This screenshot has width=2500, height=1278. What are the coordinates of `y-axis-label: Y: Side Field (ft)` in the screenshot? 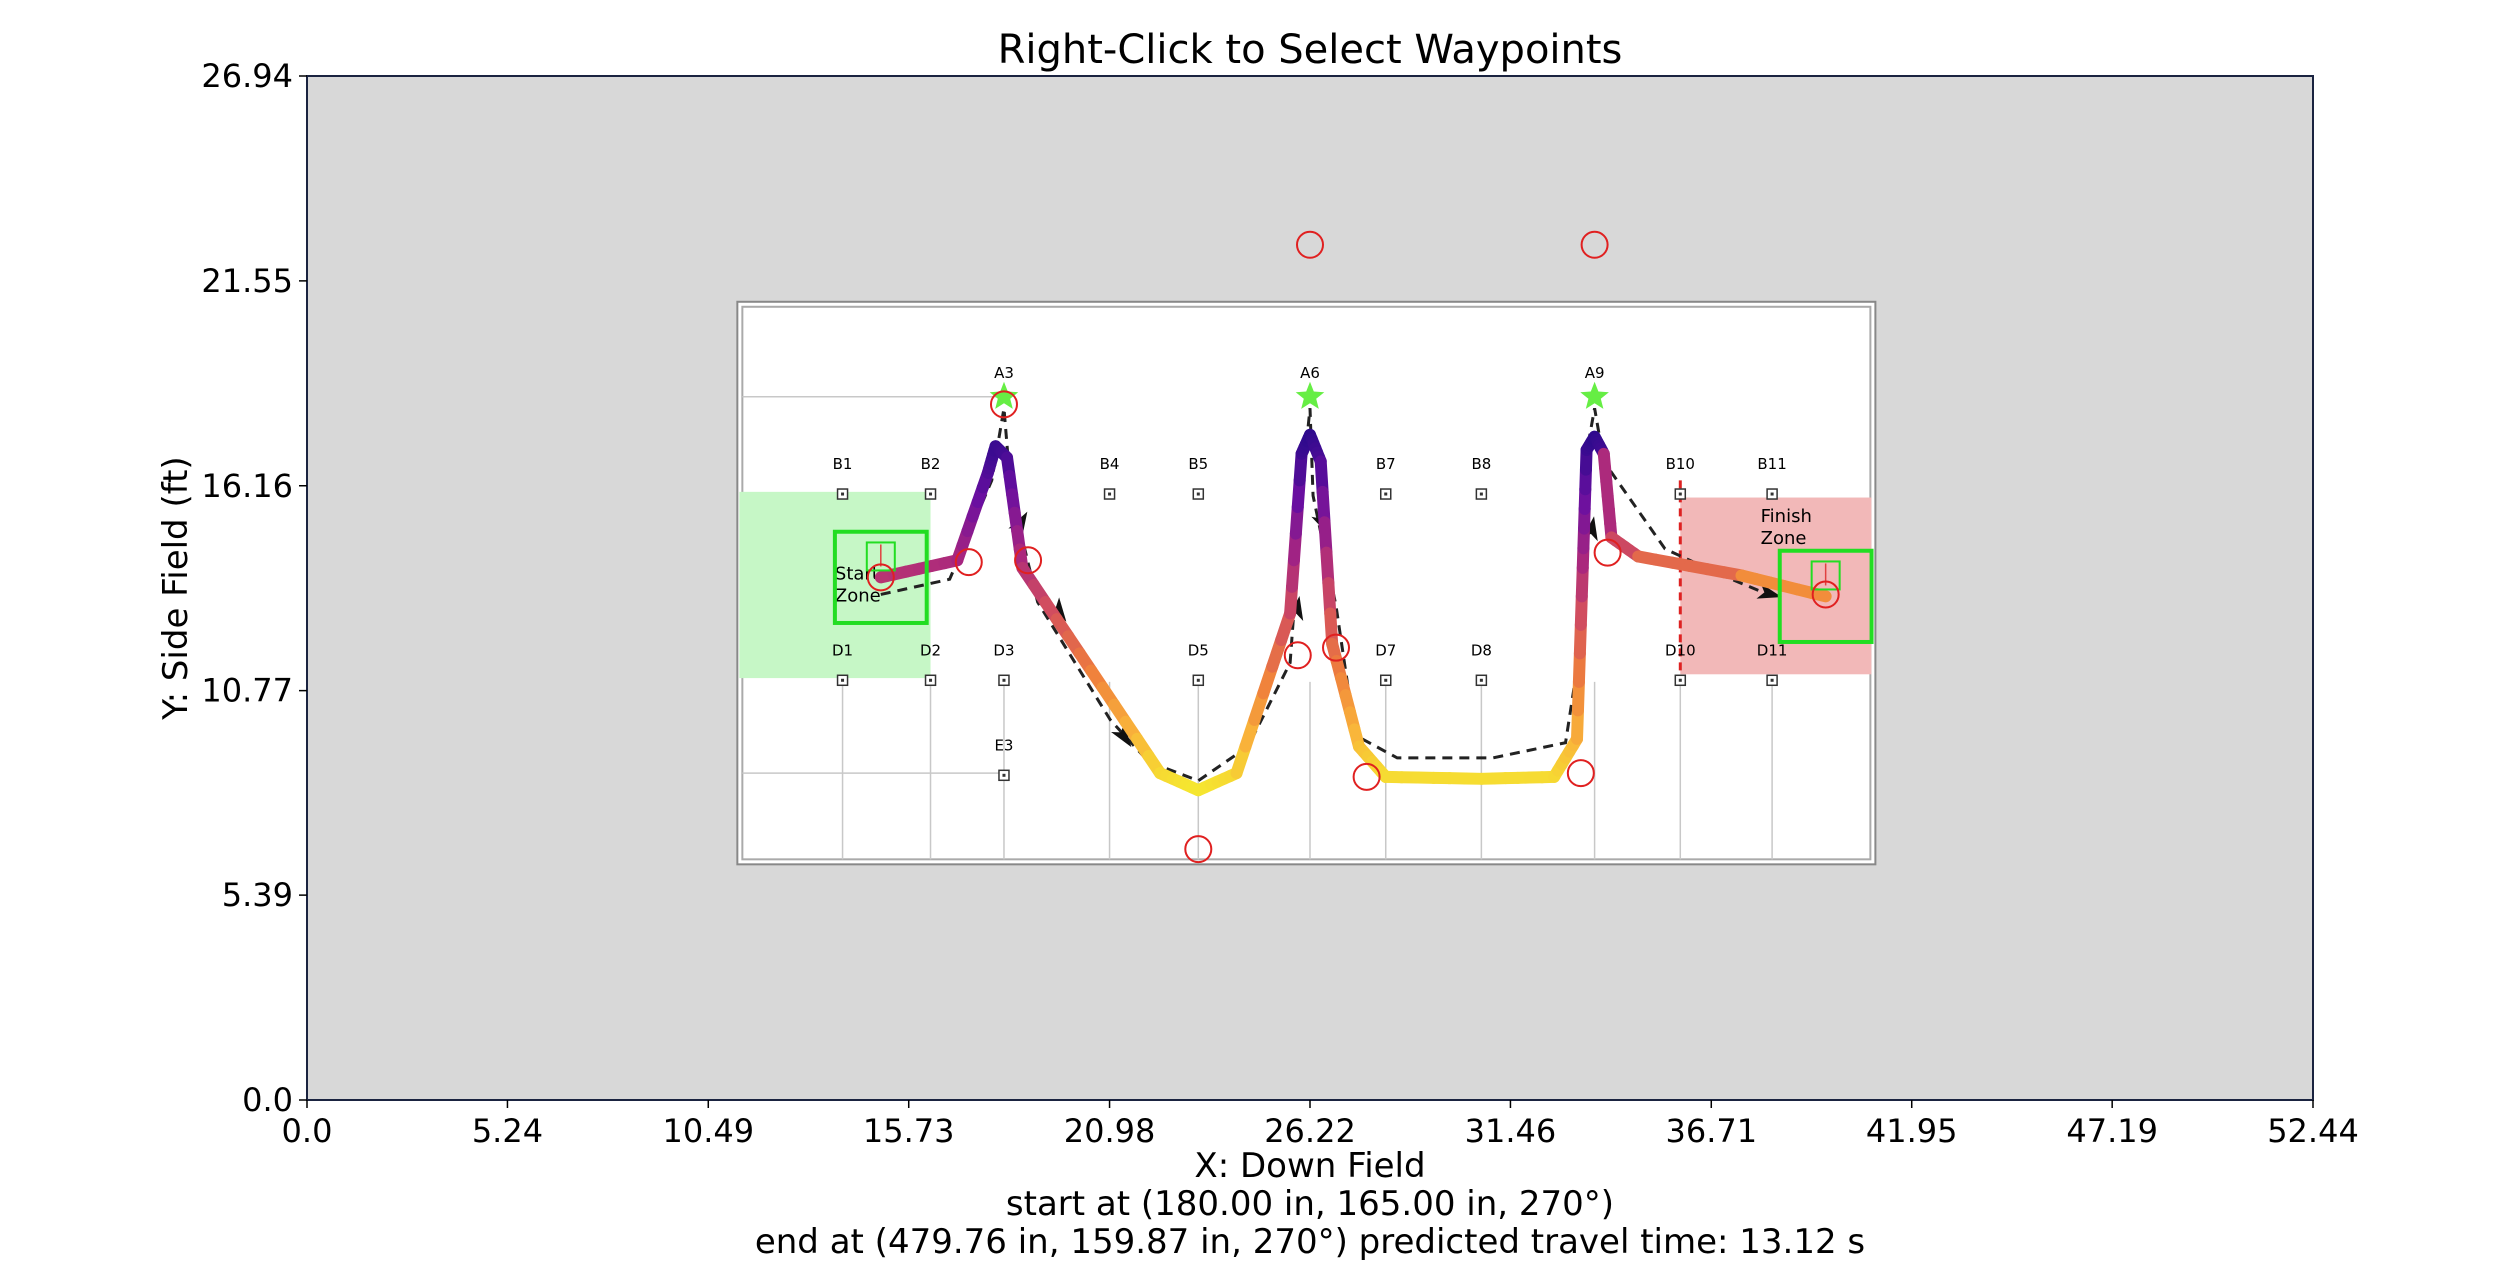 It's located at (176, 588).